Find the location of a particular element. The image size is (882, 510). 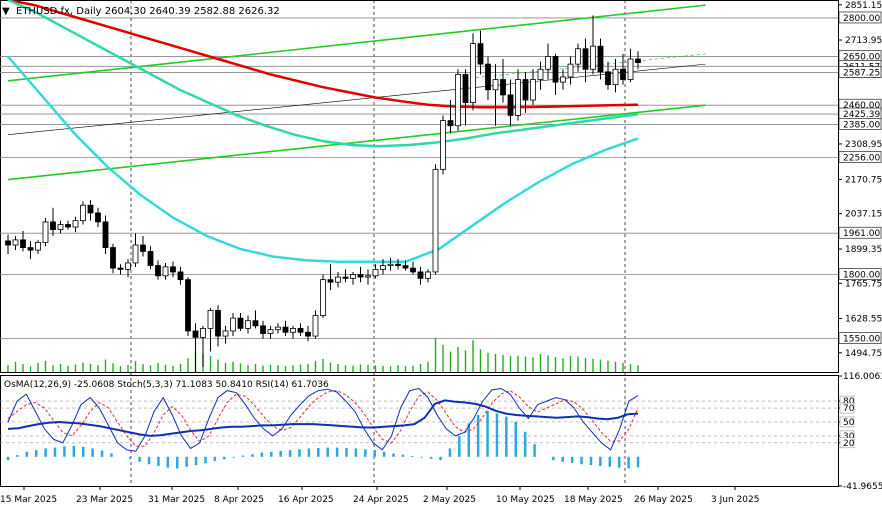

date-tick-label: 31 Mar 2025 is located at coordinates (176, 500).